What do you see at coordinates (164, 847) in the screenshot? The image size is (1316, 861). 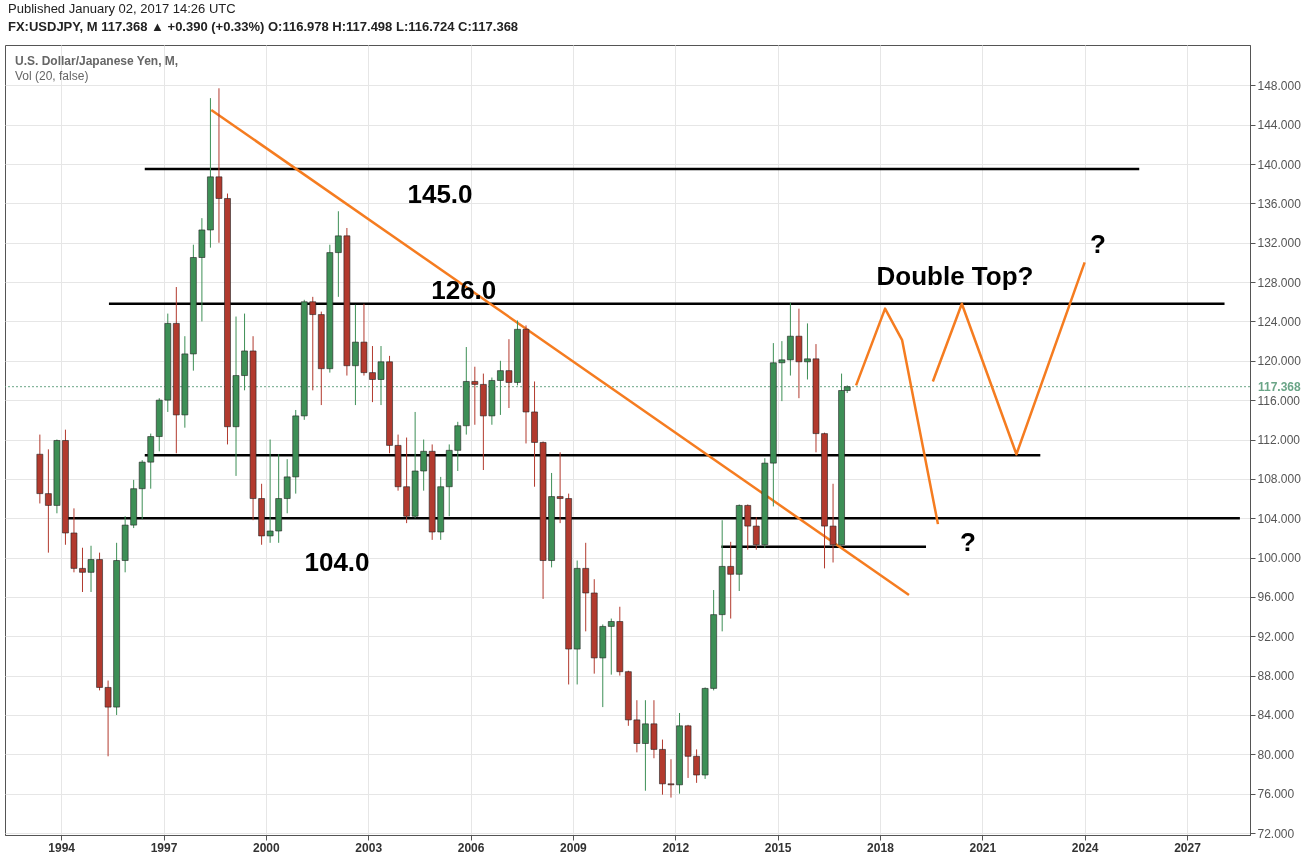 I see `x-tick-label: 1997` at bounding box center [164, 847].